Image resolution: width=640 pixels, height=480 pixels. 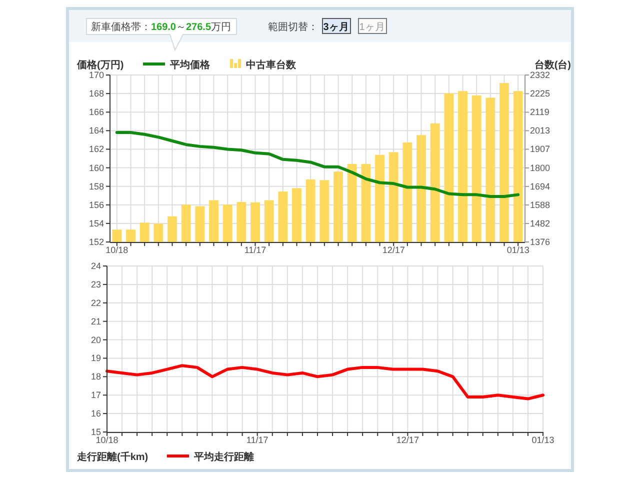 What do you see at coordinates (96, 75) in the screenshot?
I see `y-tick-label: 170` at bounding box center [96, 75].